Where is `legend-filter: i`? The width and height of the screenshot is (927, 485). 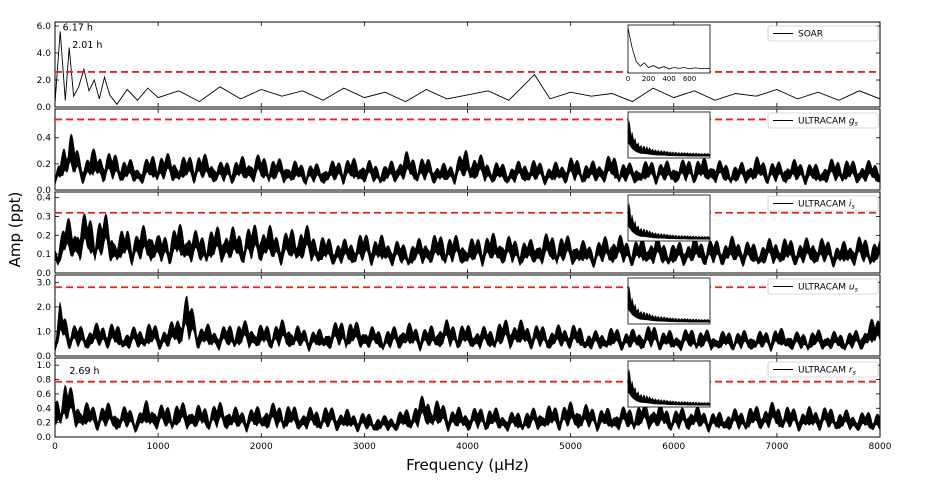 legend-filter: i is located at coordinates (850, 205).